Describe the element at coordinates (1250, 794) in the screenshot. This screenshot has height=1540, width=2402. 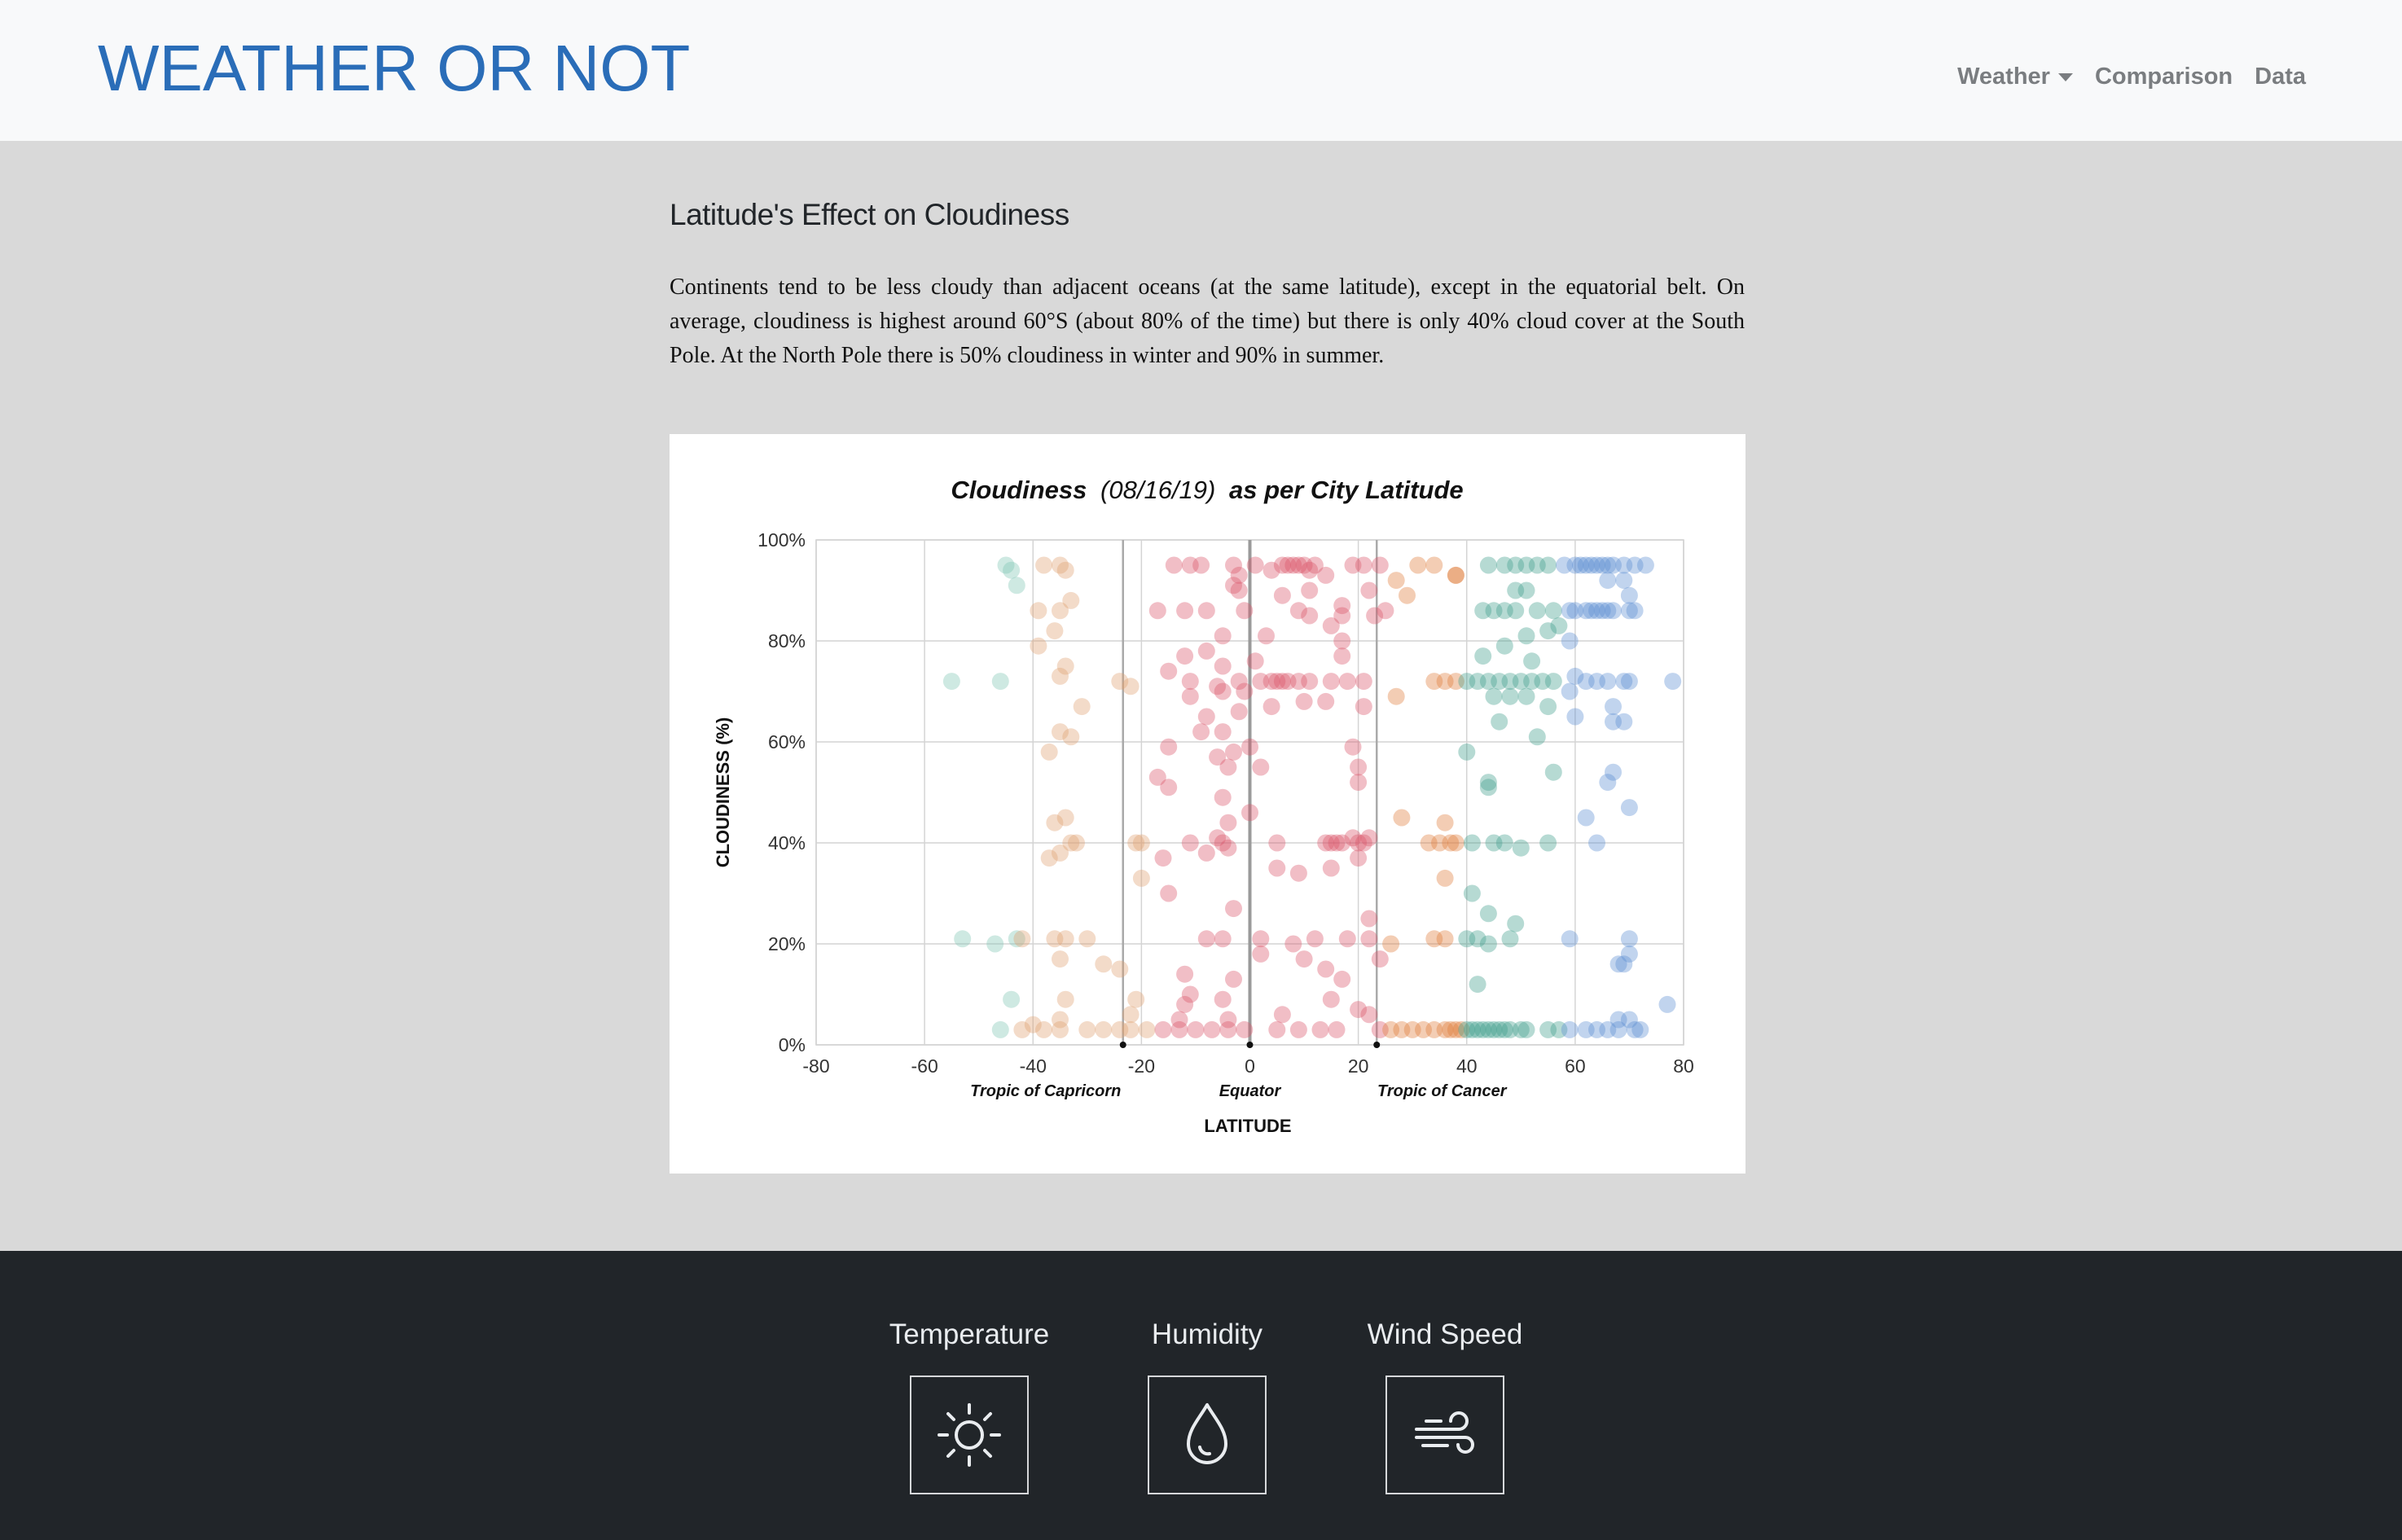
I see `chart-reference-lines` at that location.